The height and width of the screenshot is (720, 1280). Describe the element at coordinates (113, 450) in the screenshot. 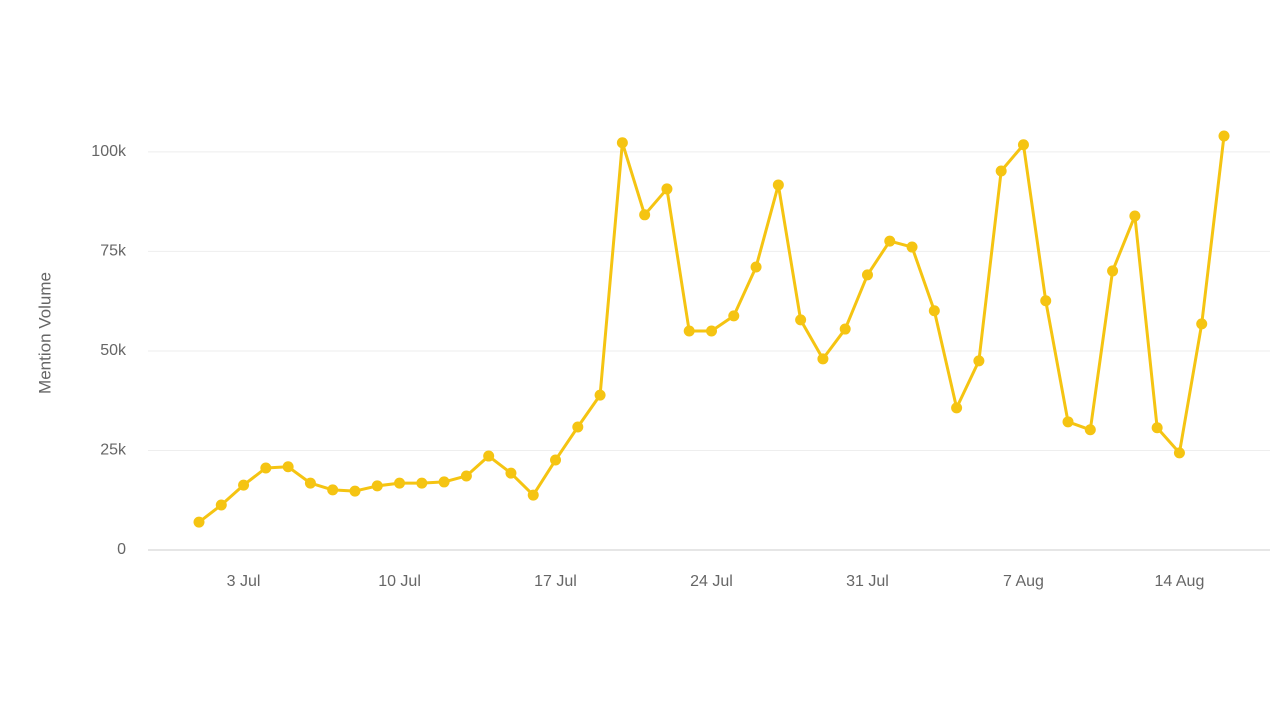

I see `y-tick-label: 25k` at that location.